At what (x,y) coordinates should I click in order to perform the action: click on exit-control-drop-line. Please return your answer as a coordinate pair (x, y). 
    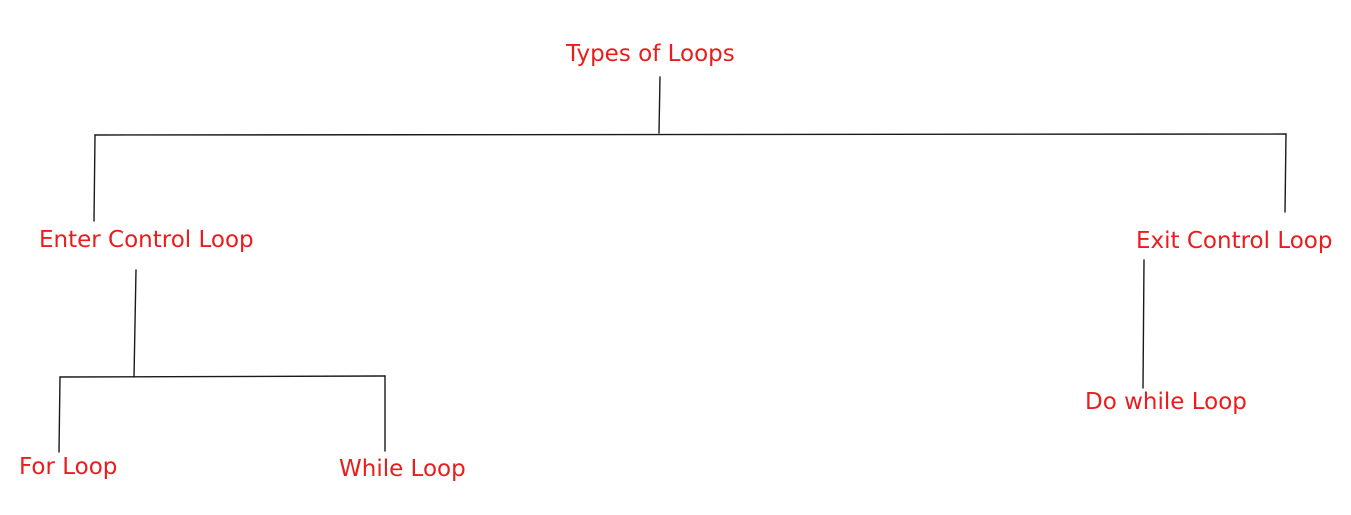
    Looking at the image, I should click on (1285, 173).